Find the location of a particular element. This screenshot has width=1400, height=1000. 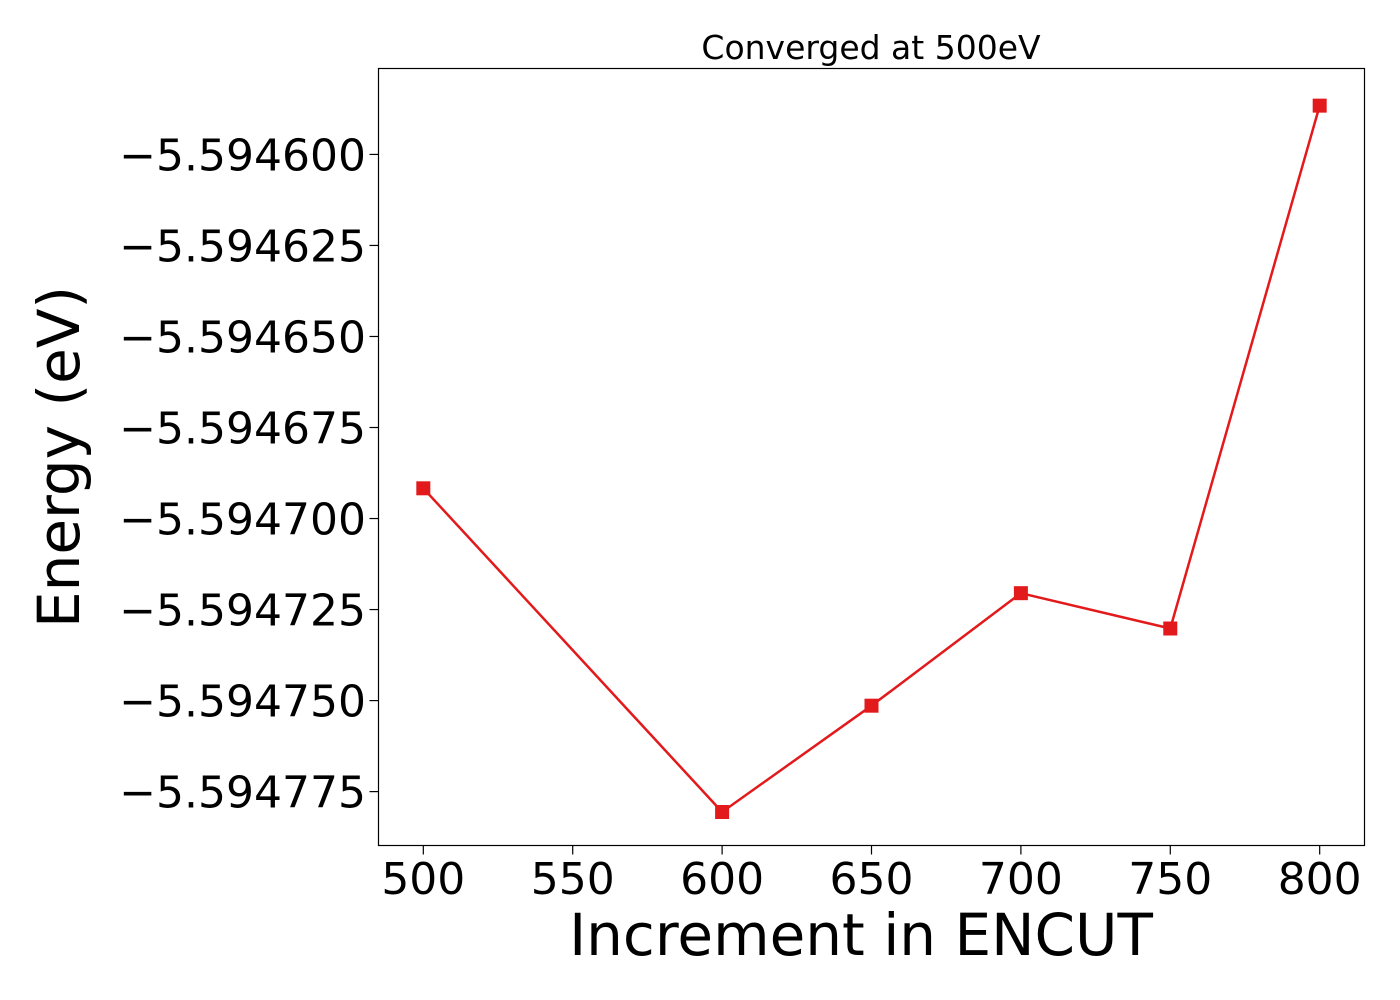

x-tick-label: 750 is located at coordinates (1170, 879).